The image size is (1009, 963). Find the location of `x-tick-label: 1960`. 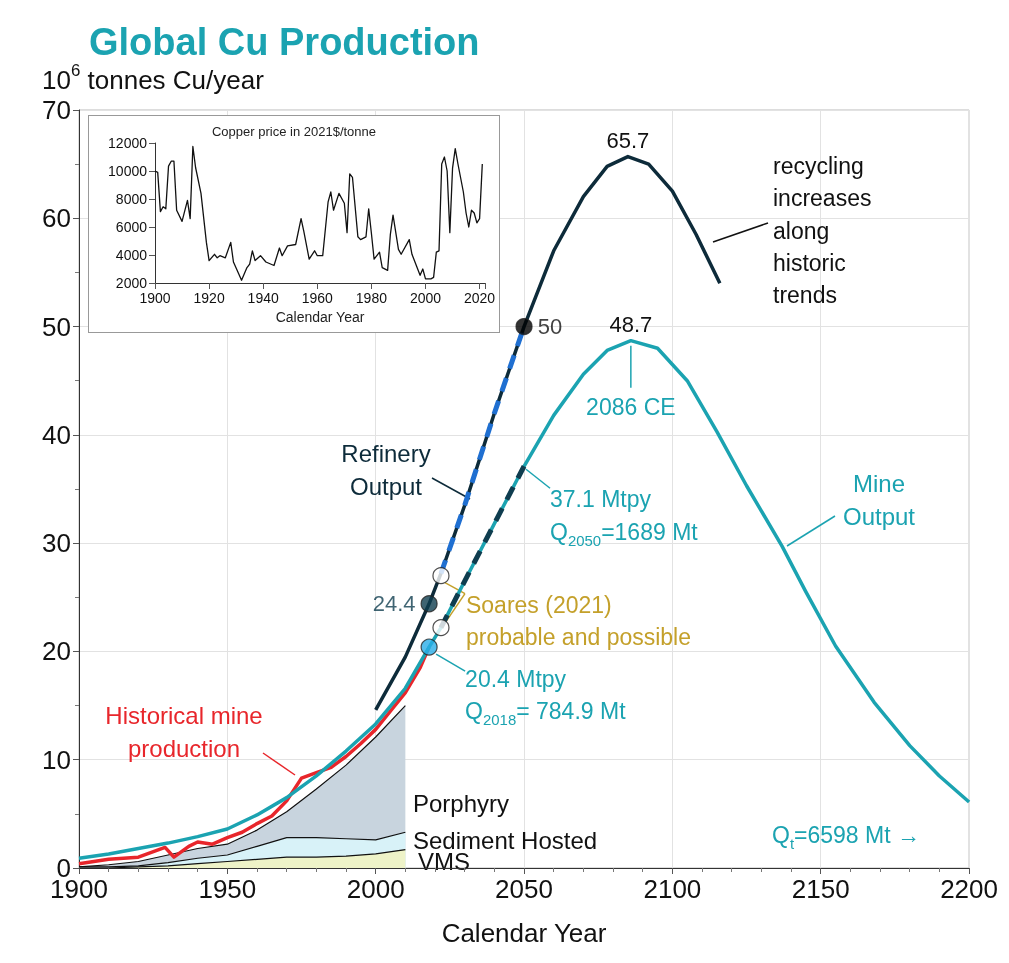

x-tick-label: 1960 is located at coordinates (317, 298).